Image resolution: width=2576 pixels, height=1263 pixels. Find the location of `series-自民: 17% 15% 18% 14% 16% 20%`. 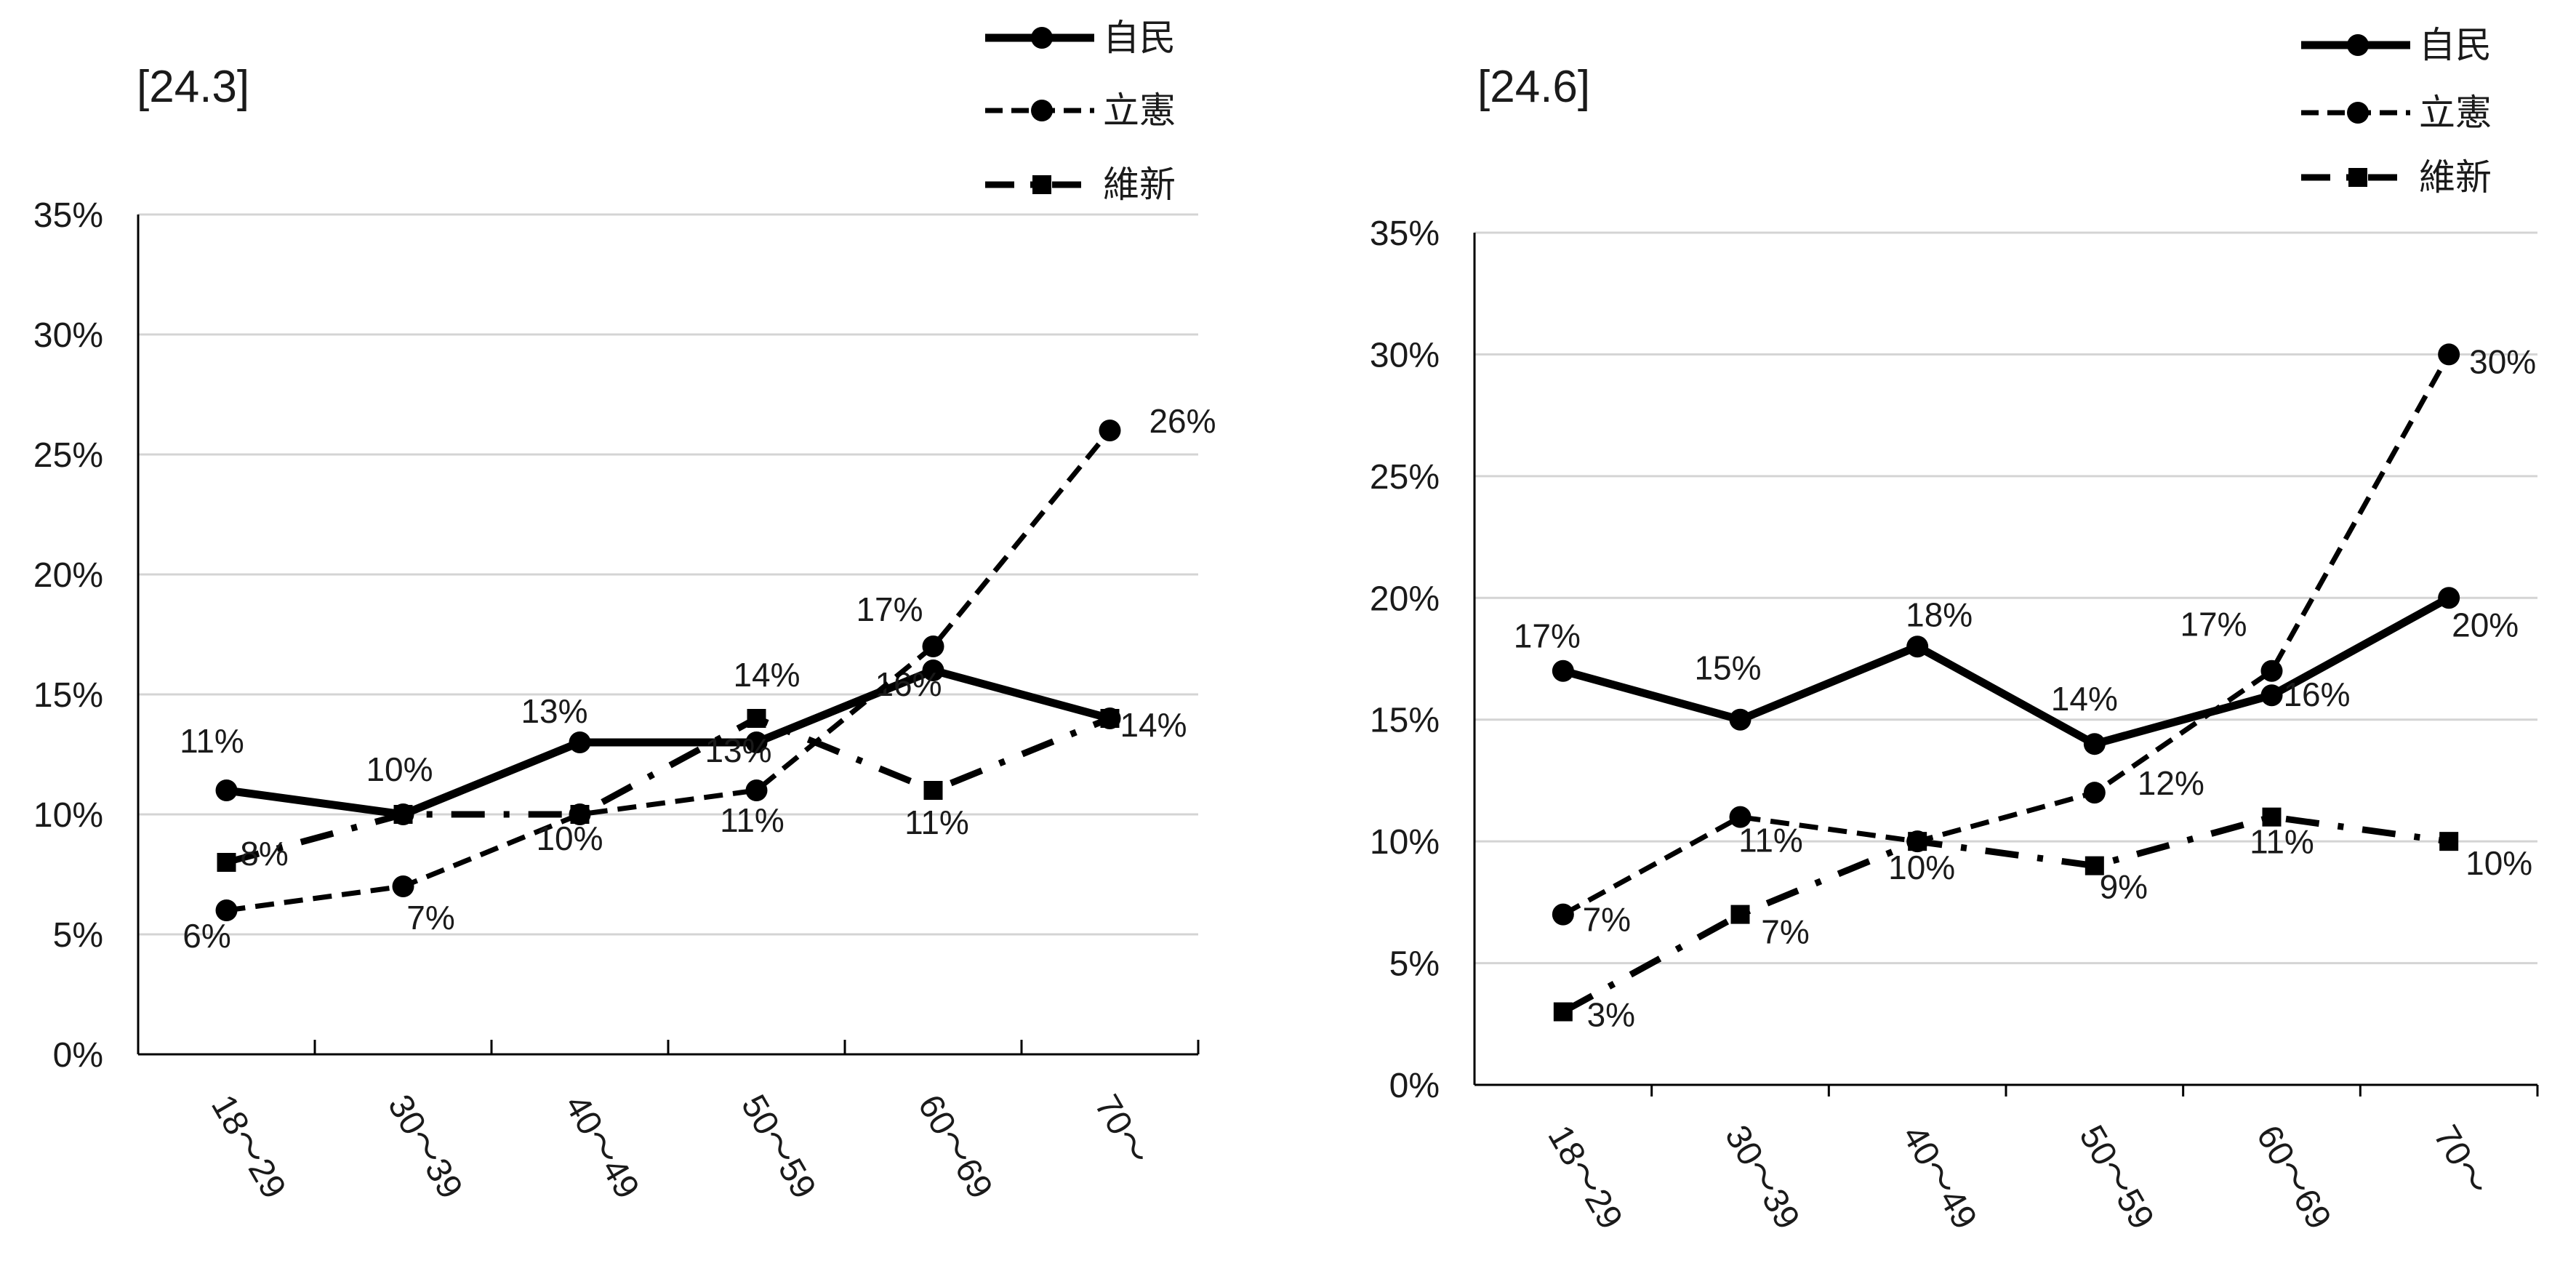

series-自民: 17% 15% 18% 14% 16% 20% is located at coordinates (2017, 671).